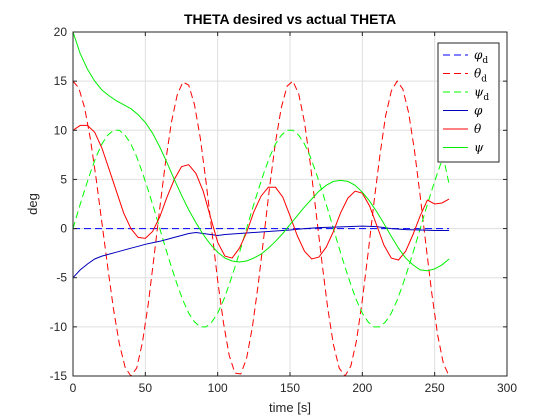 The width and height of the screenshot is (560, 420). What do you see at coordinates (61, 130) in the screenshot?
I see `y-tick-label: 10` at bounding box center [61, 130].